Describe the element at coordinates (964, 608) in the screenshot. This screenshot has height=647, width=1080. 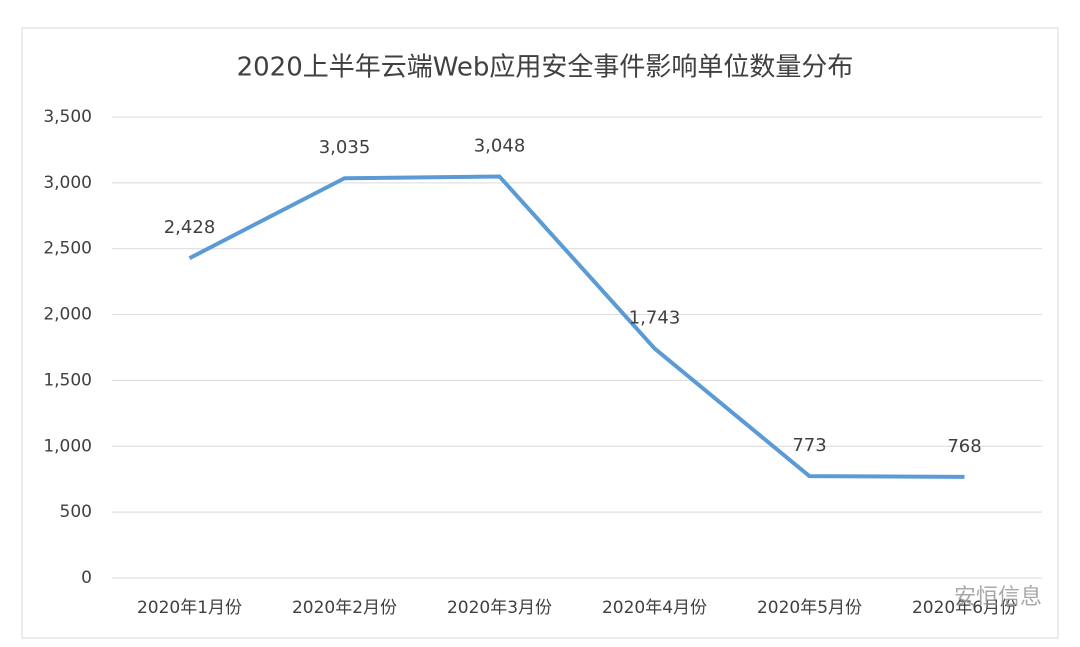
I see `x-tick-label: 2020年6月份` at that location.